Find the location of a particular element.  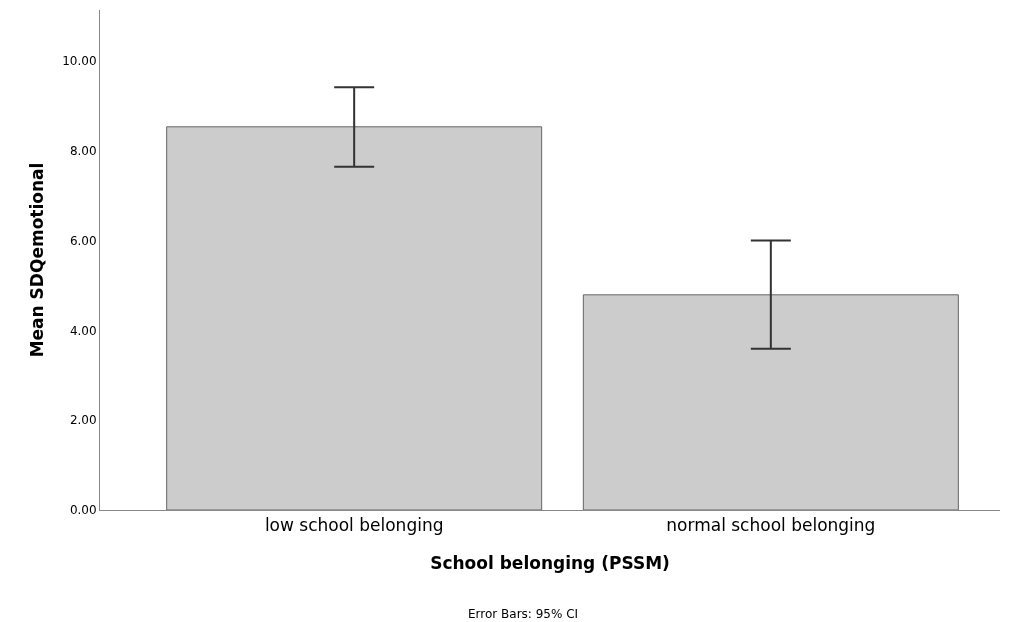

y-tick-label: 10.00 is located at coordinates (79, 60).